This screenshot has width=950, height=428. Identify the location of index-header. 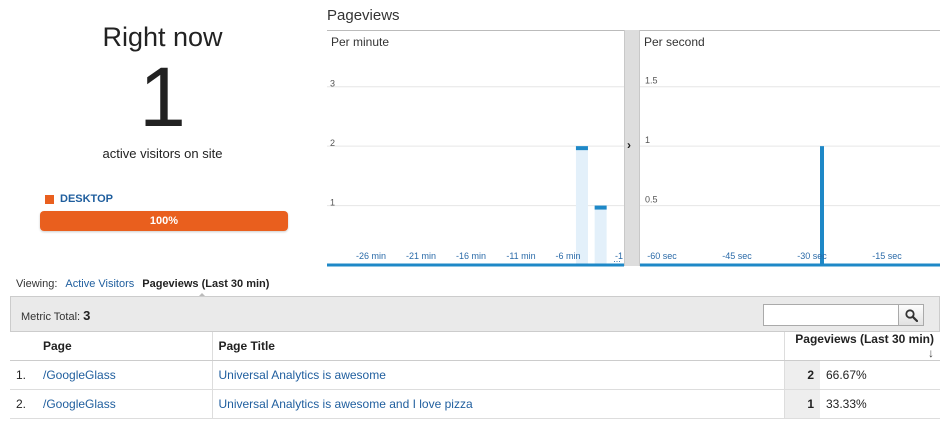
(23, 346).